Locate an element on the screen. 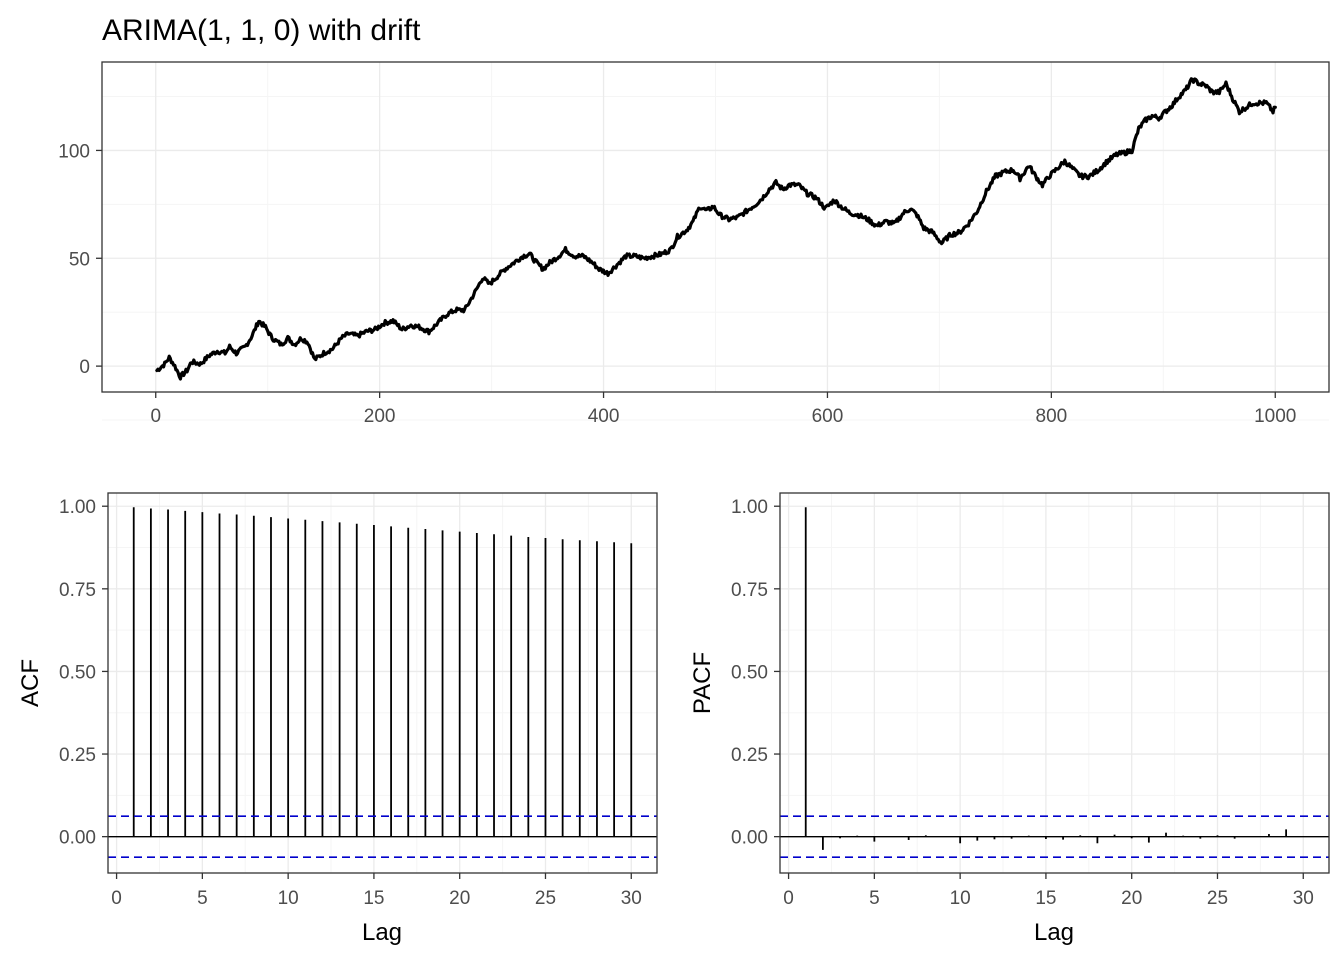 Image resolution: width=1344 pixels, height=960 pixels. acf-x-tick-label: 20 is located at coordinates (459, 898).